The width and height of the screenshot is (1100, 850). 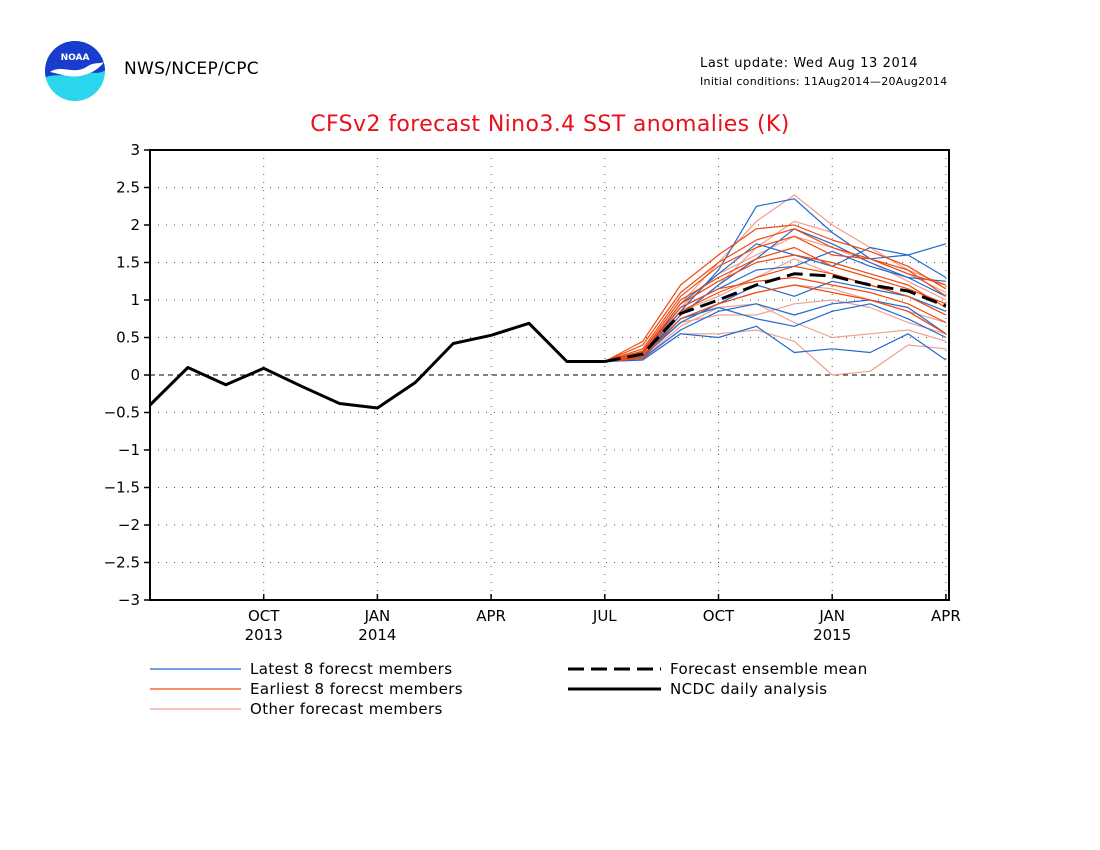 I want to click on y-tick-label: 2.5, so click(x=128, y=188).